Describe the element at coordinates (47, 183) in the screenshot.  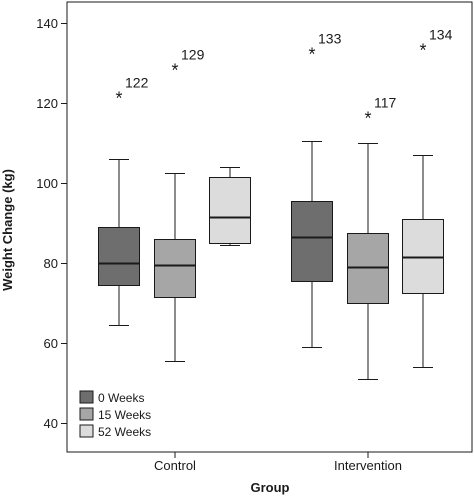
I see `y-tick-label: 100` at that location.